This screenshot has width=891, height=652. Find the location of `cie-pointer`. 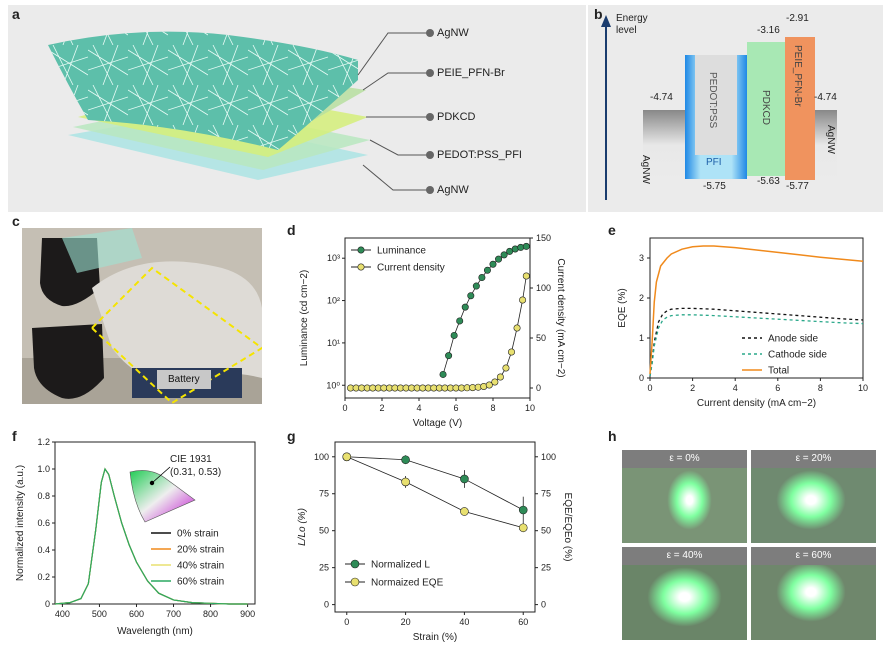

cie-pointer is located at coordinates (161, 475).